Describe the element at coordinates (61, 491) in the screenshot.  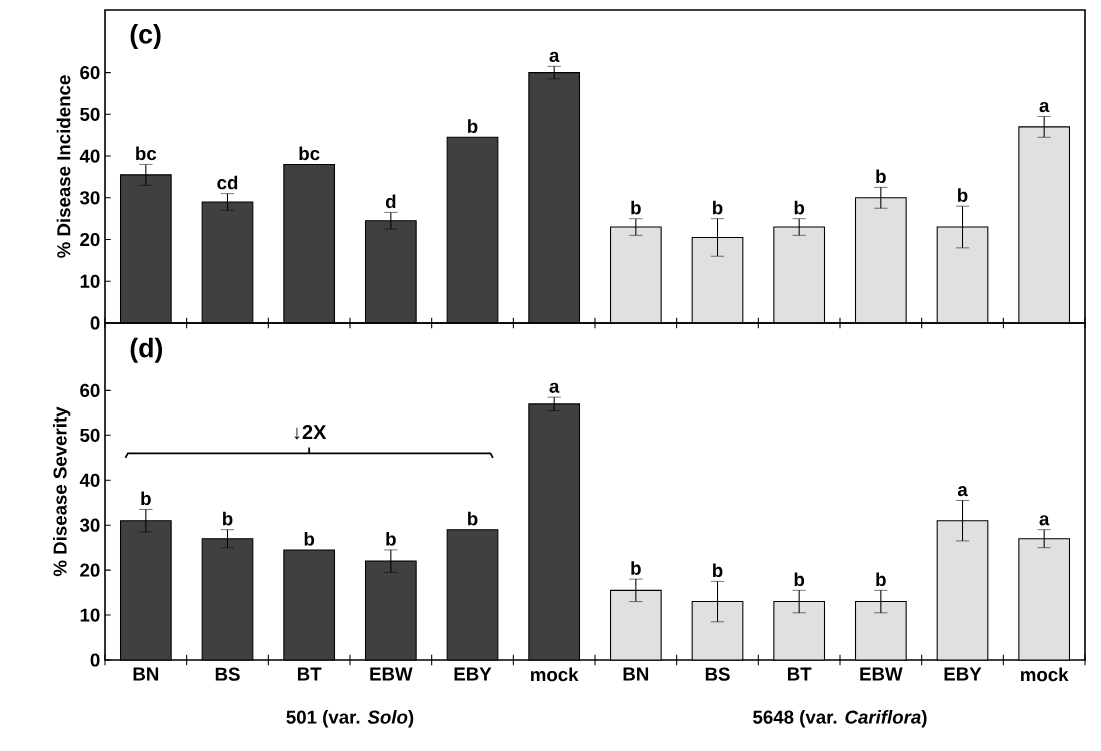
I see `y-axis-title: % Disease Severity` at that location.